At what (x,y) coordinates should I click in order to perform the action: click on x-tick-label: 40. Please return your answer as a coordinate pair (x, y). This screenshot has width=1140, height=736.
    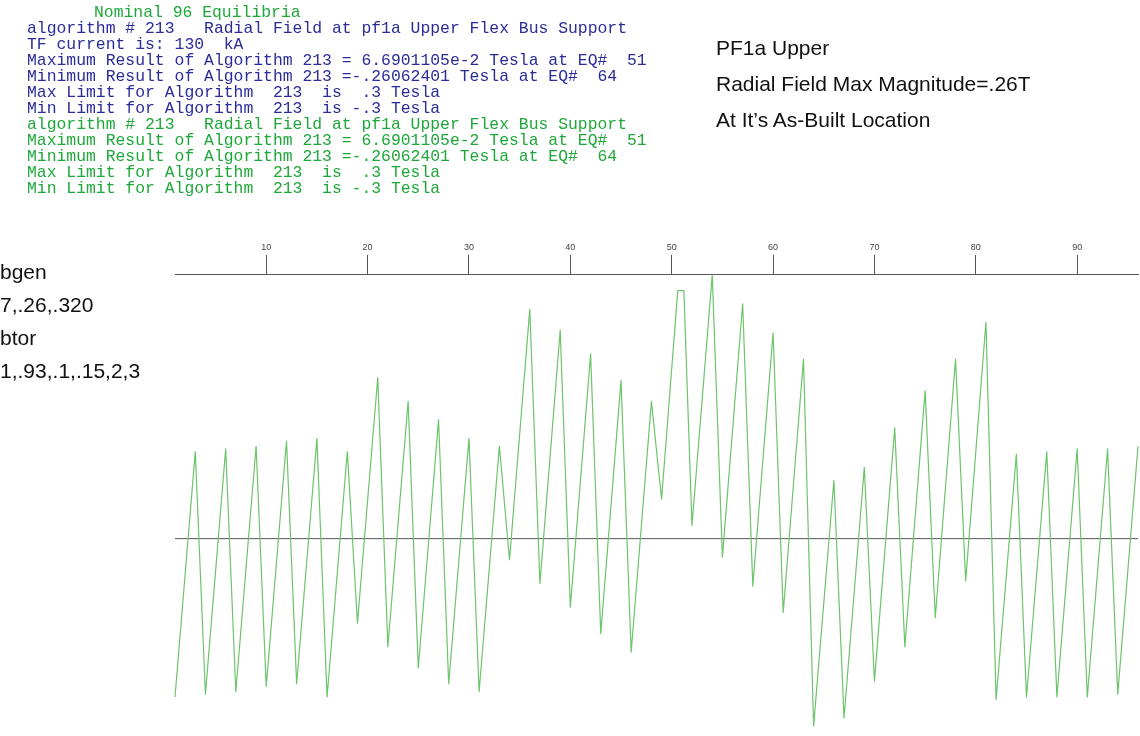
    Looking at the image, I should click on (570, 246).